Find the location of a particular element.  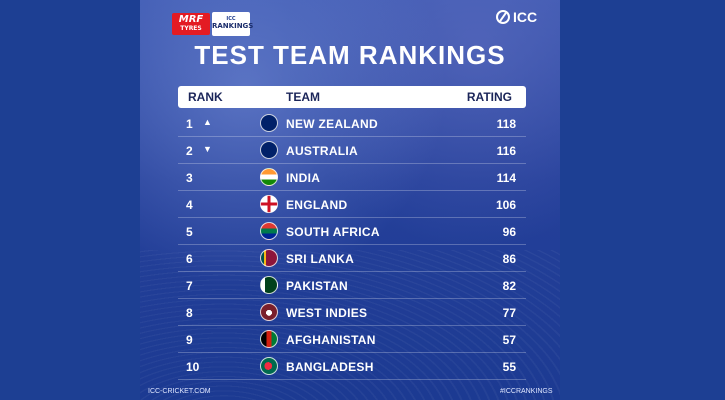

rating-cell: 55 is located at coordinates (509, 367).